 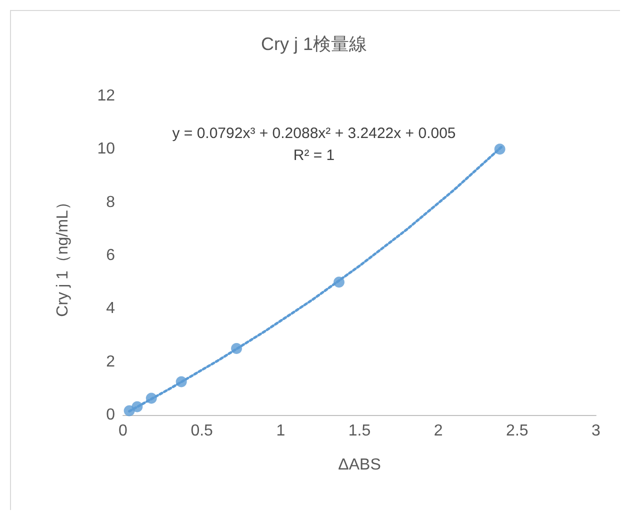 What do you see at coordinates (359, 431) in the screenshot?
I see `x-tick-label: 1.5` at bounding box center [359, 431].